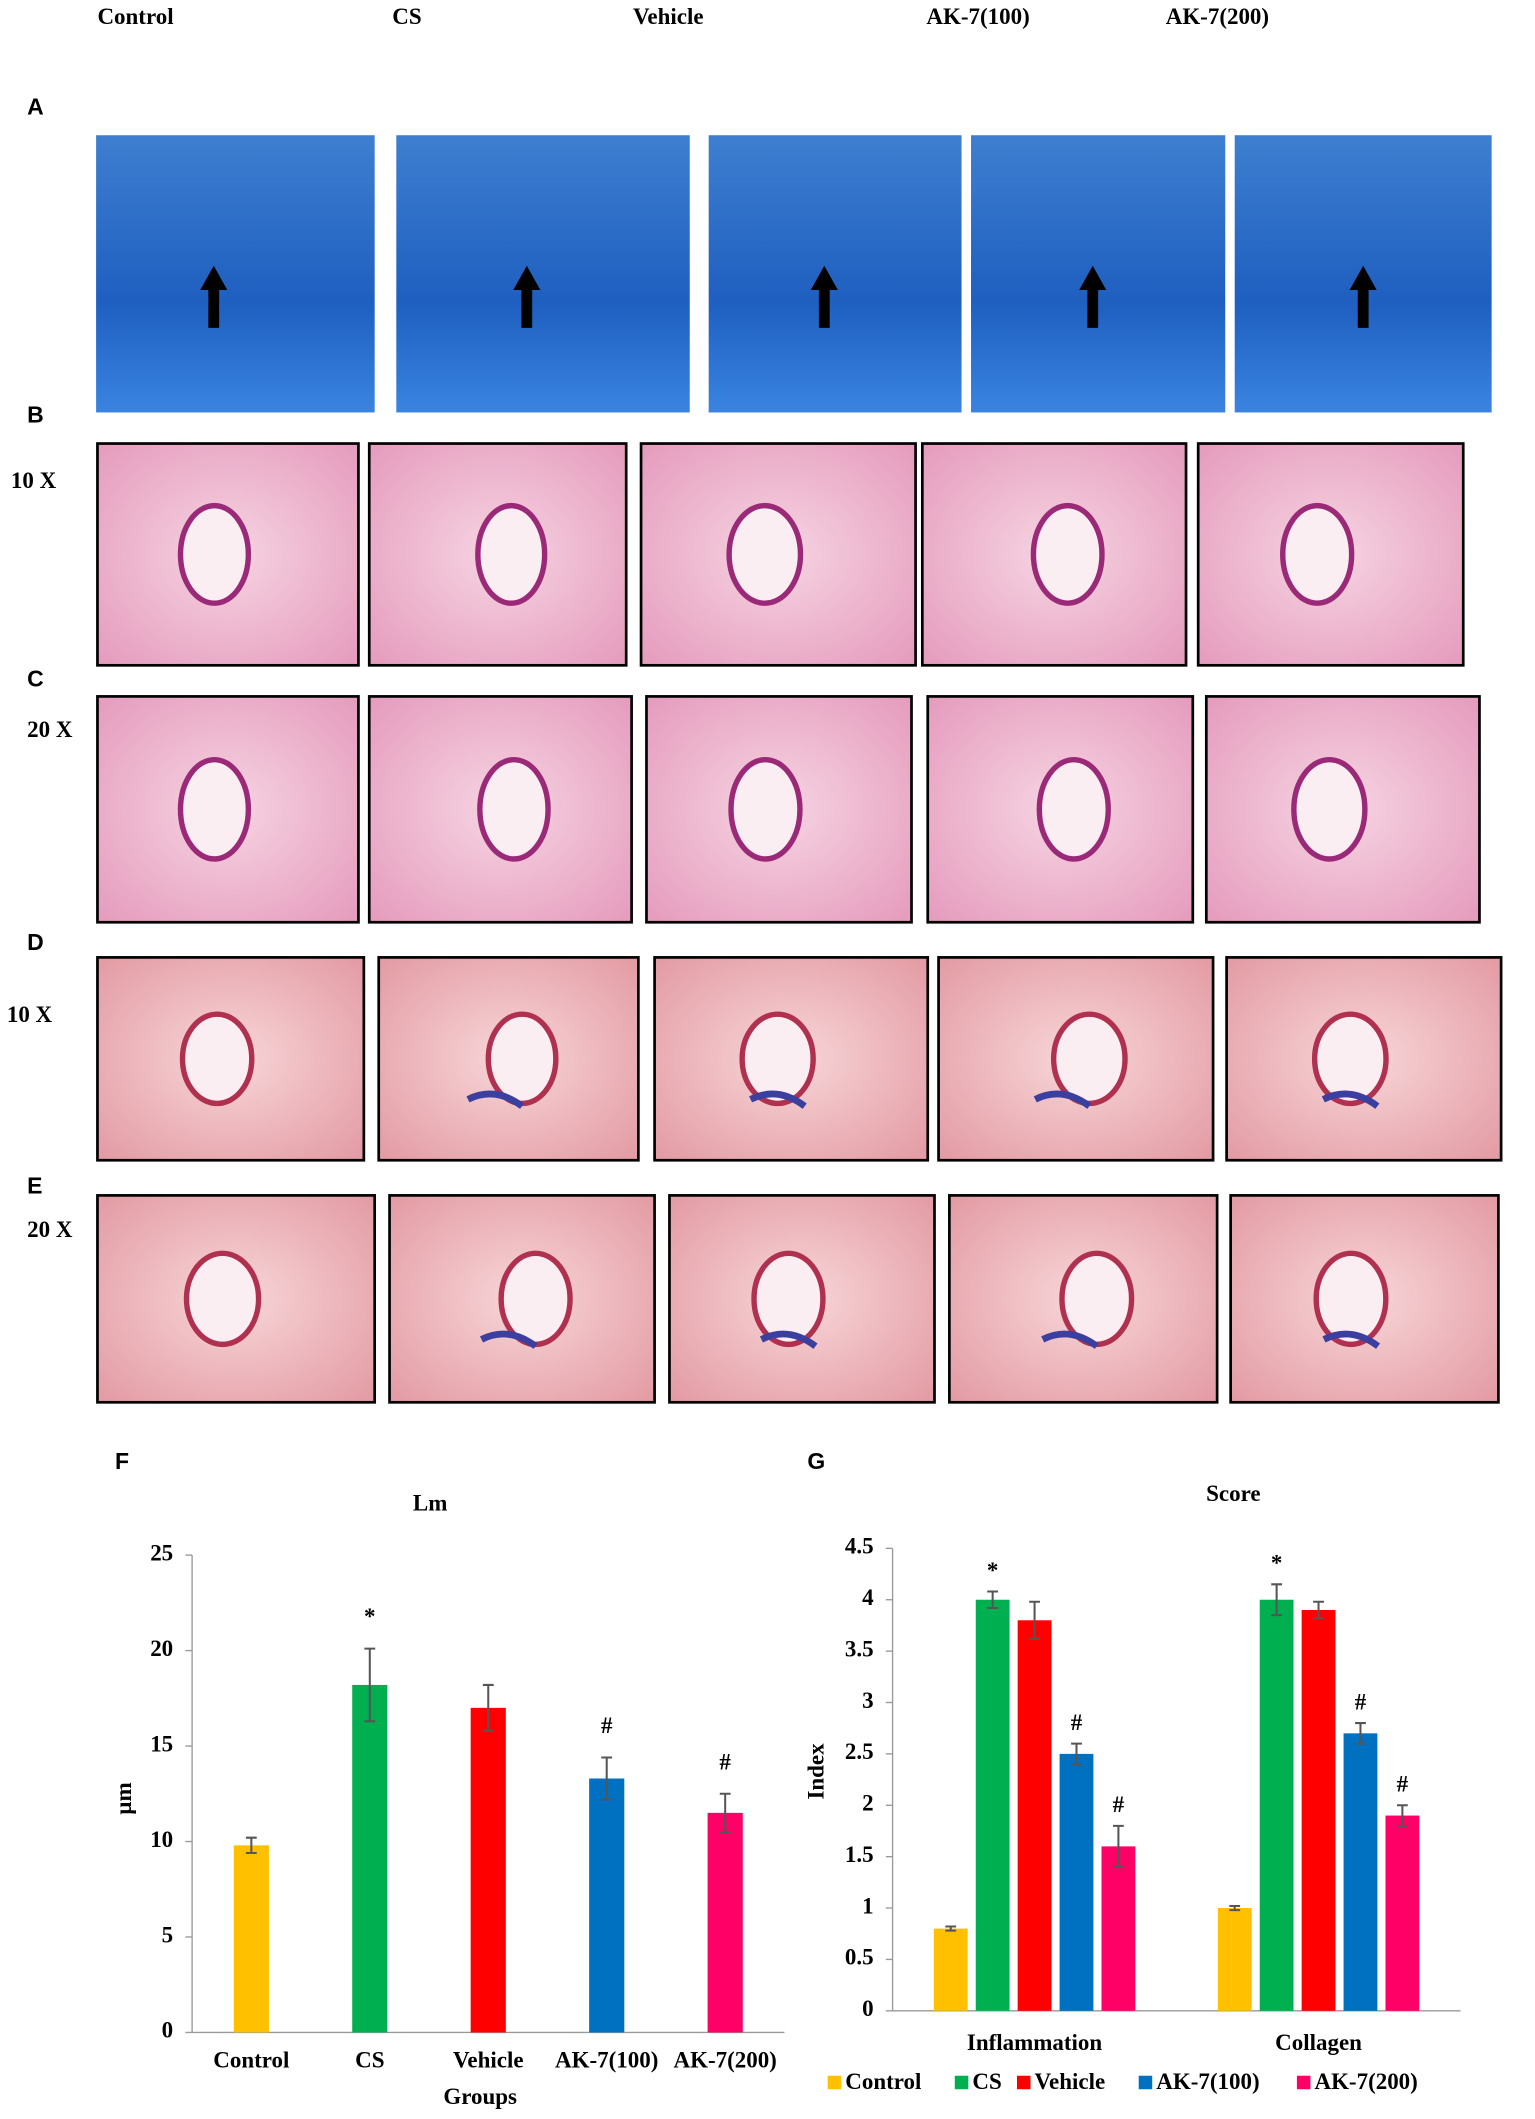 This screenshot has width=1535, height=2119. I want to click on y-tick-label: 1, so click(867, 1905).